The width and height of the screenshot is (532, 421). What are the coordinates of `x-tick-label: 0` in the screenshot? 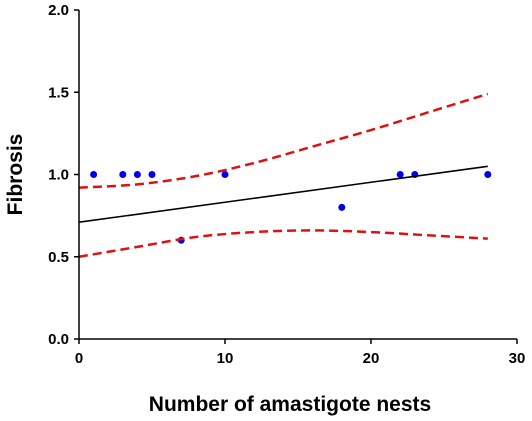 It's located at (79, 358).